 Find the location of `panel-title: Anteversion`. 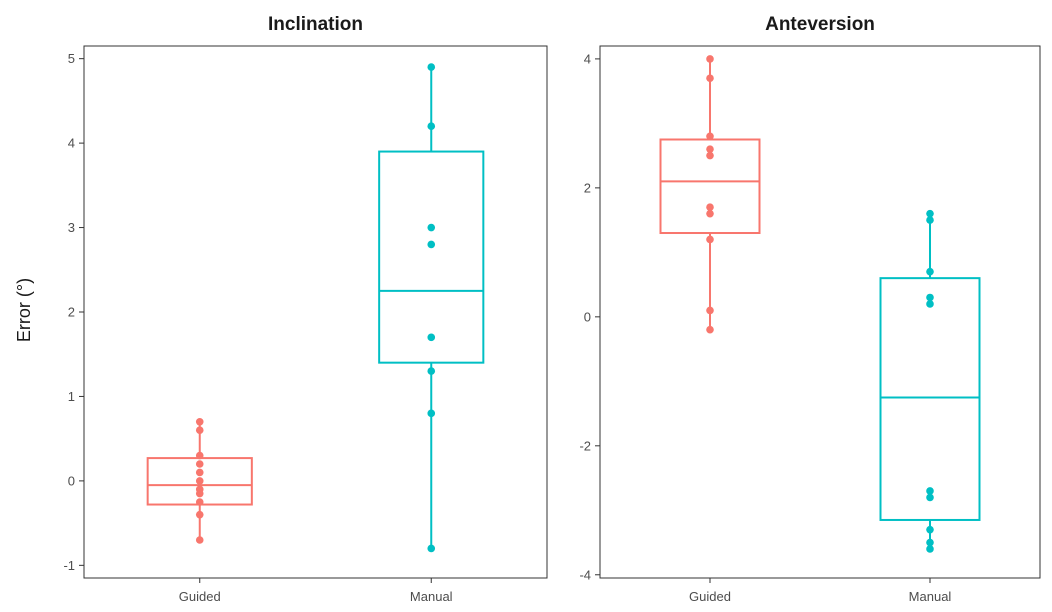

panel-title: Anteversion is located at coordinates (820, 24).